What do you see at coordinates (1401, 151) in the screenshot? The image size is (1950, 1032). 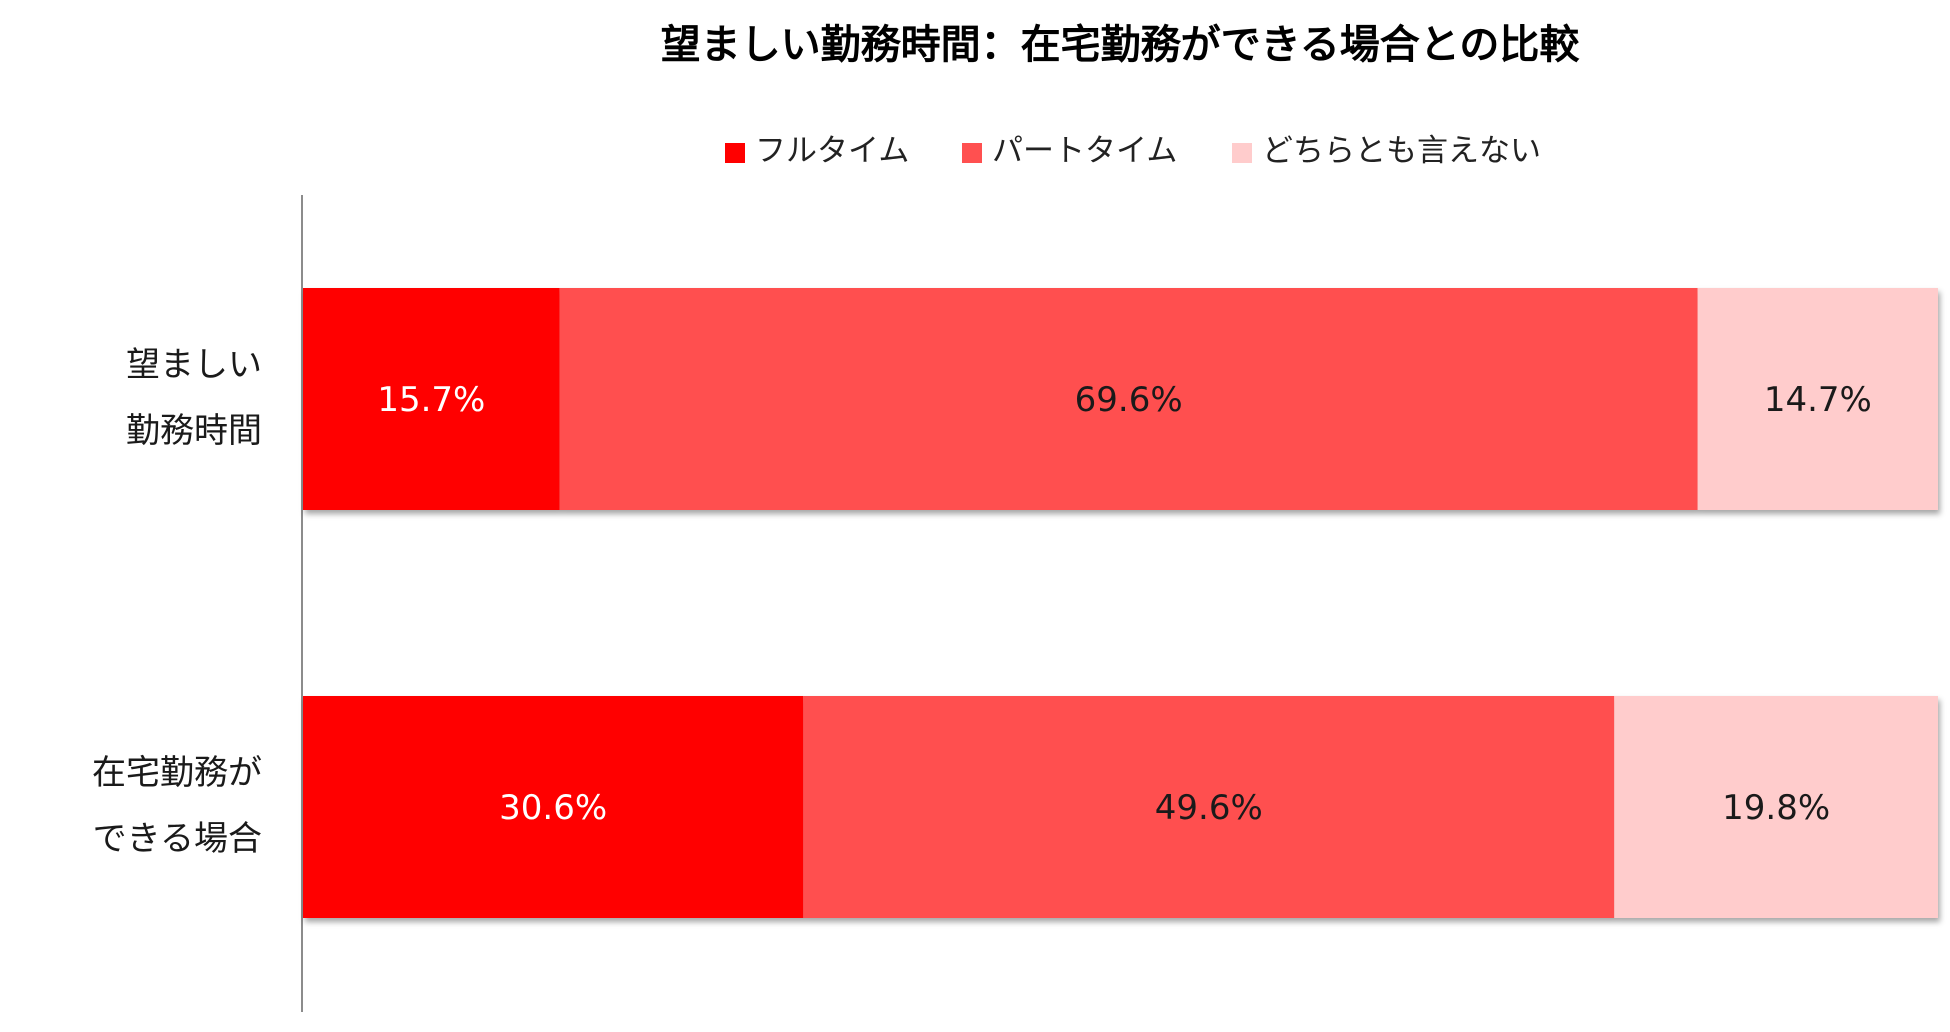 I see `legend-label: どちらとも言えない` at bounding box center [1401, 151].